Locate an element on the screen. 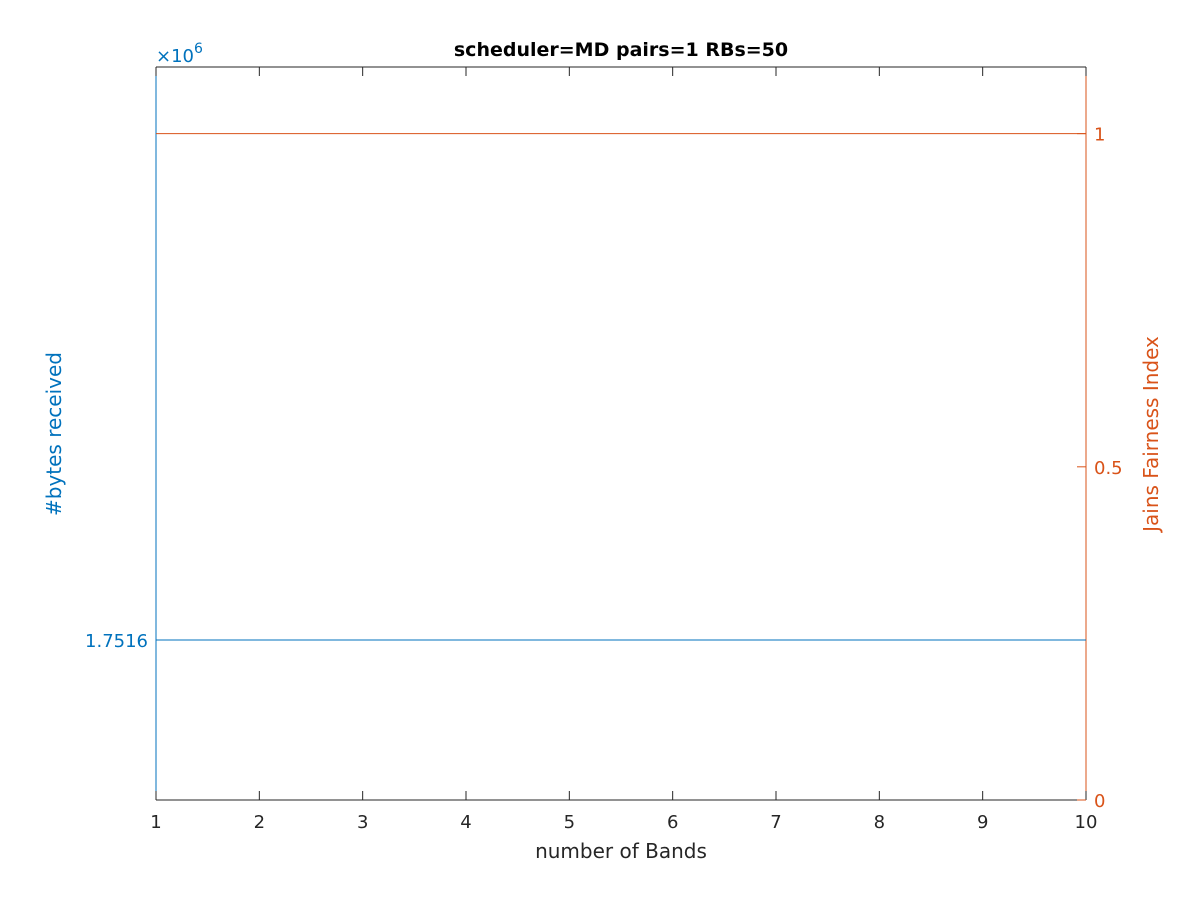 Image resolution: width=1200 pixels, height=900 pixels. left-y-axis-exponent: ×10⁶ is located at coordinates (179, 54).